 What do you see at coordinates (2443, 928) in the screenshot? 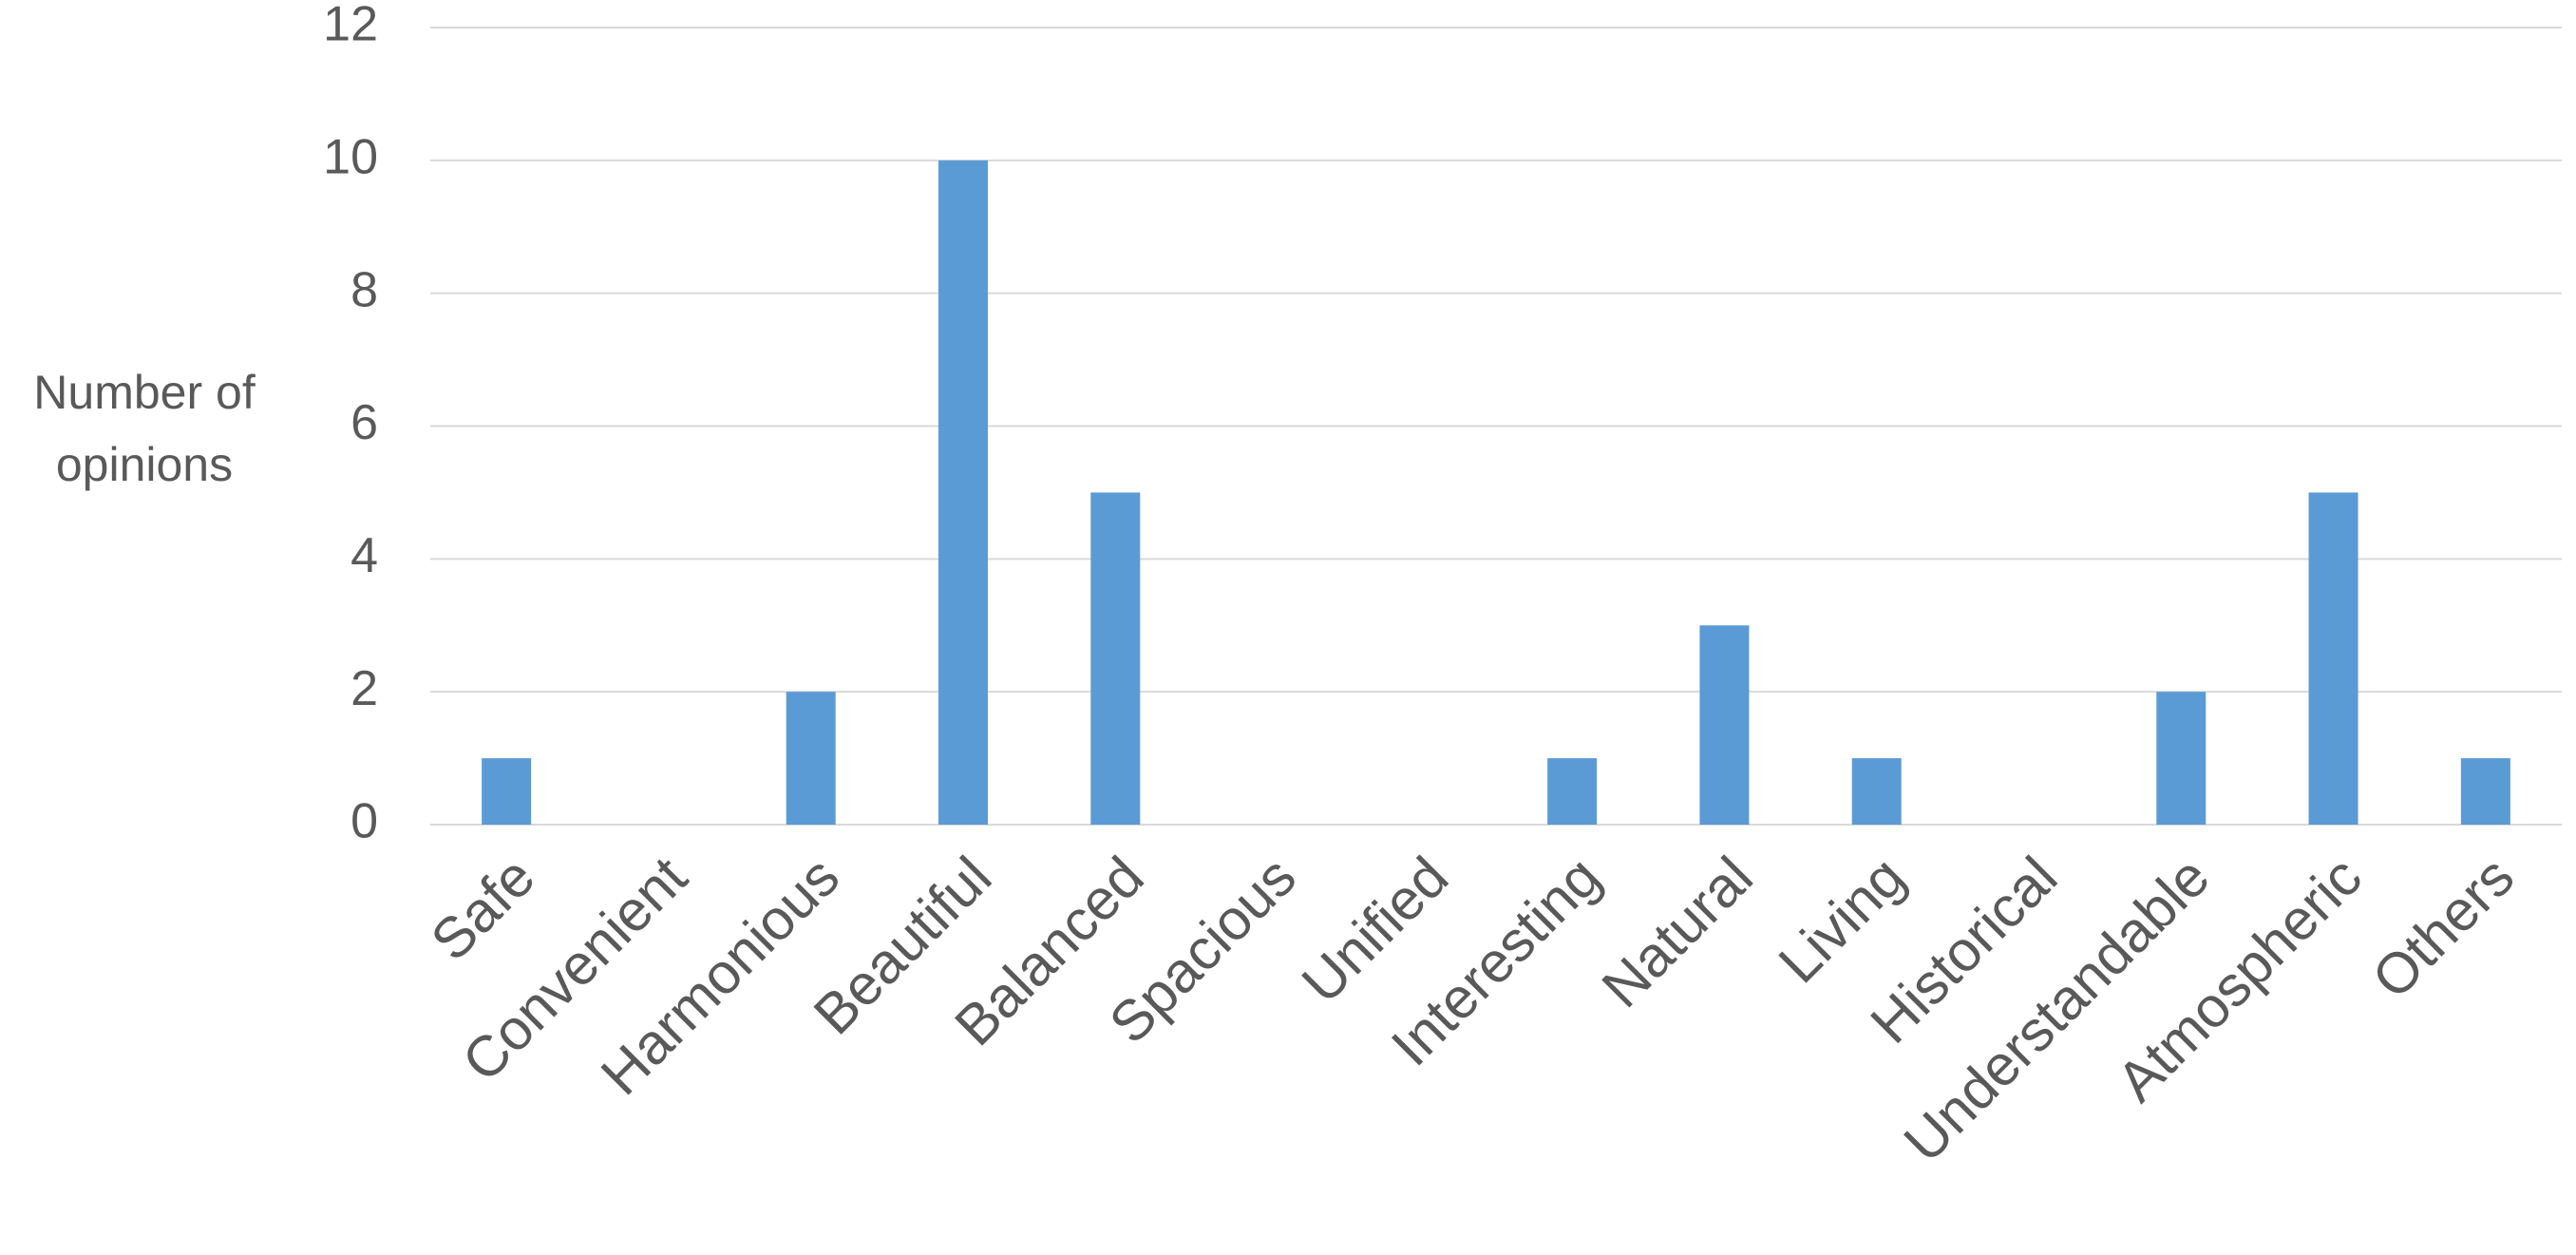
I see `x-tick-label: Others` at bounding box center [2443, 928].